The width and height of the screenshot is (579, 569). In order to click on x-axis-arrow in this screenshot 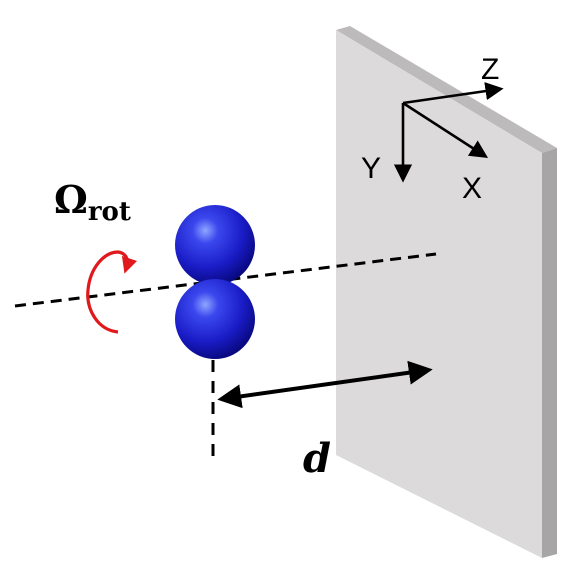, I will do `click(445, 129)`.